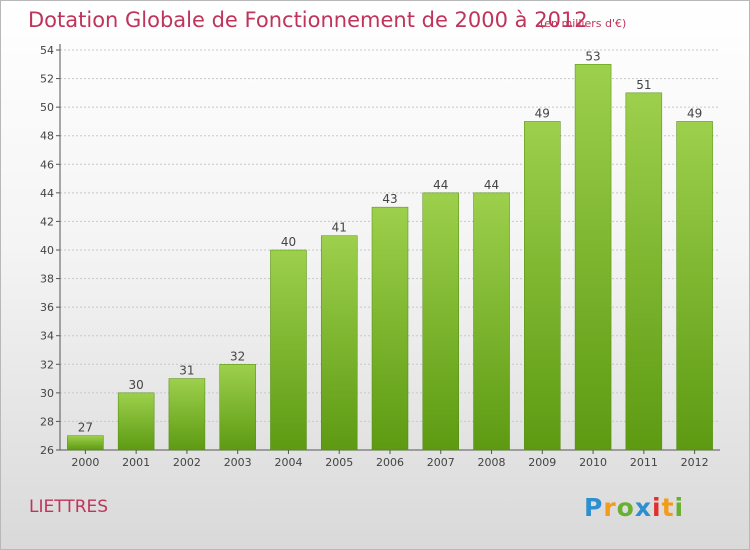 The width and height of the screenshot is (750, 550). Describe the element at coordinates (47, 193) in the screenshot. I see `y-tick-label: 44` at that location.